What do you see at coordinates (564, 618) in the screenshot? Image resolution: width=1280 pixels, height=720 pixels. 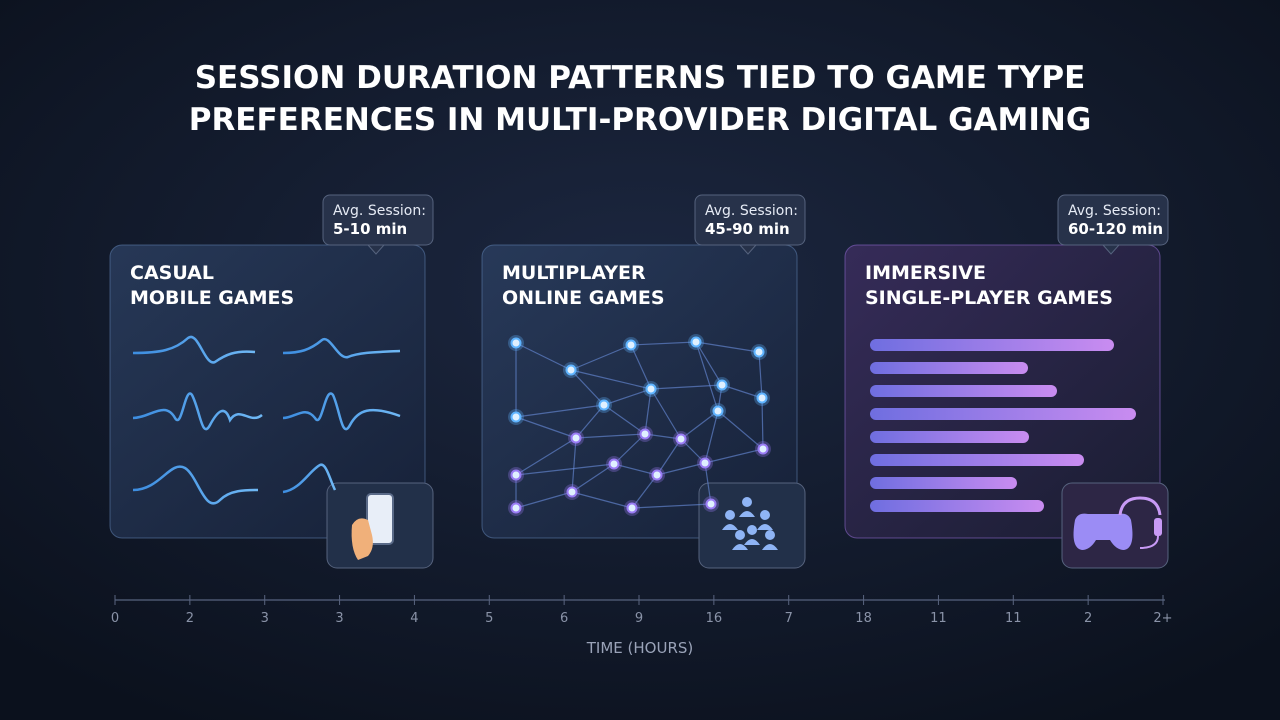 I see `tick-label: 6` at bounding box center [564, 618].